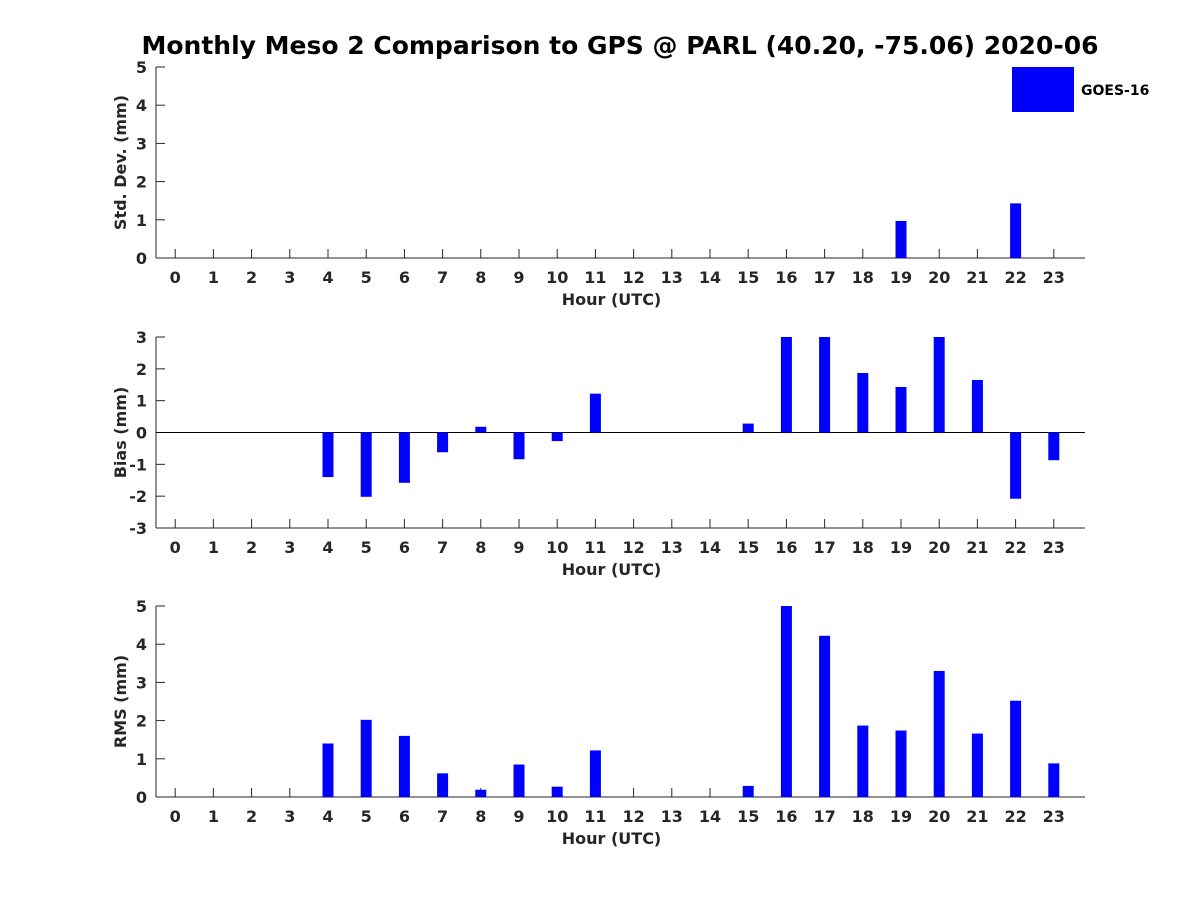  Describe the element at coordinates (1043, 89) in the screenshot. I see `legend-swatch` at that location.